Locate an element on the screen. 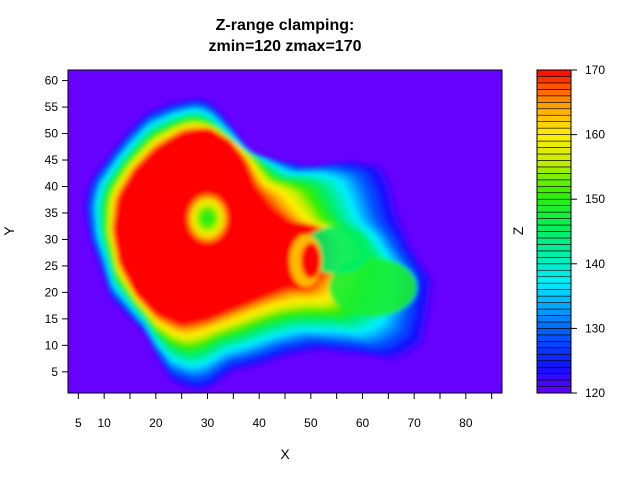 The image size is (640, 485). x-tick-label-20: 20 is located at coordinates (156, 423).